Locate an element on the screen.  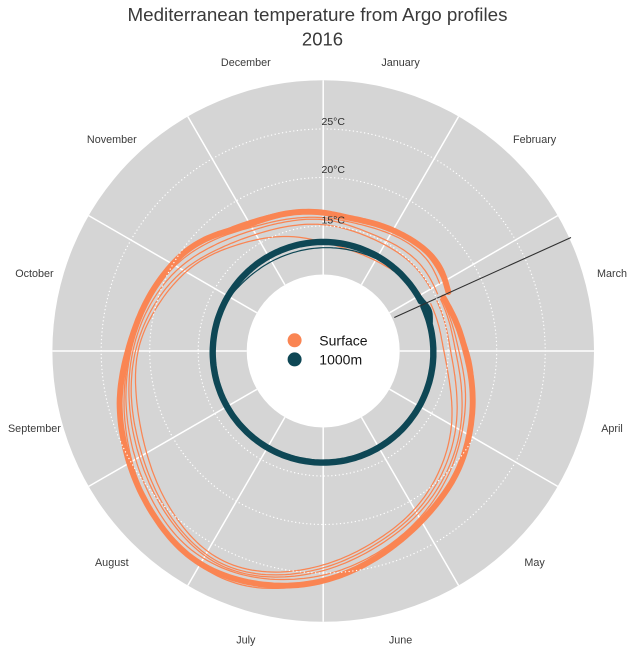
svg-text: August is located at coordinates (112, 563).